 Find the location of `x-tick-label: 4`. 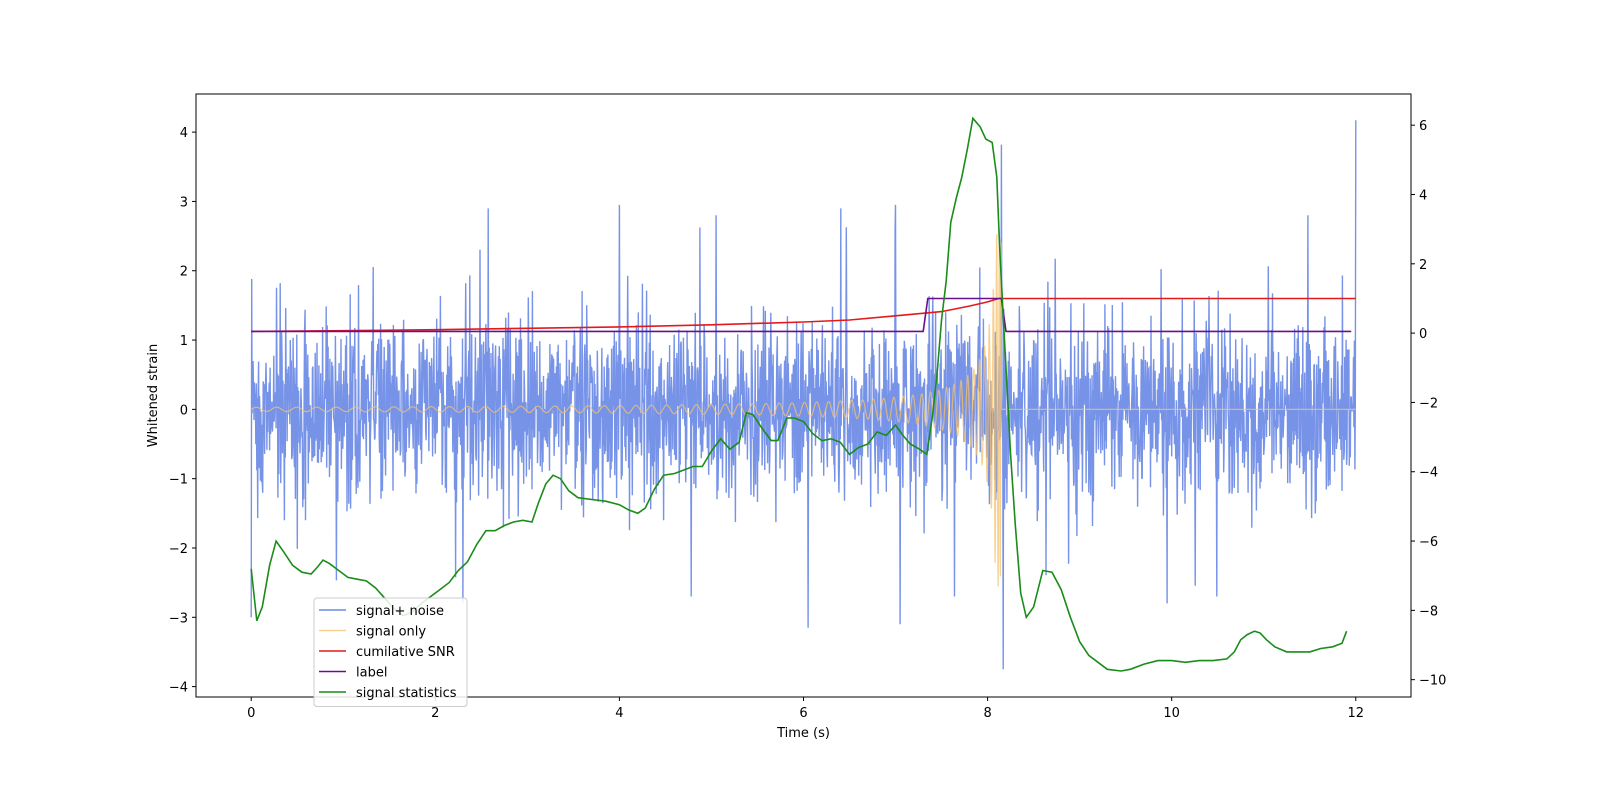

x-tick-label: 4 is located at coordinates (619, 713).